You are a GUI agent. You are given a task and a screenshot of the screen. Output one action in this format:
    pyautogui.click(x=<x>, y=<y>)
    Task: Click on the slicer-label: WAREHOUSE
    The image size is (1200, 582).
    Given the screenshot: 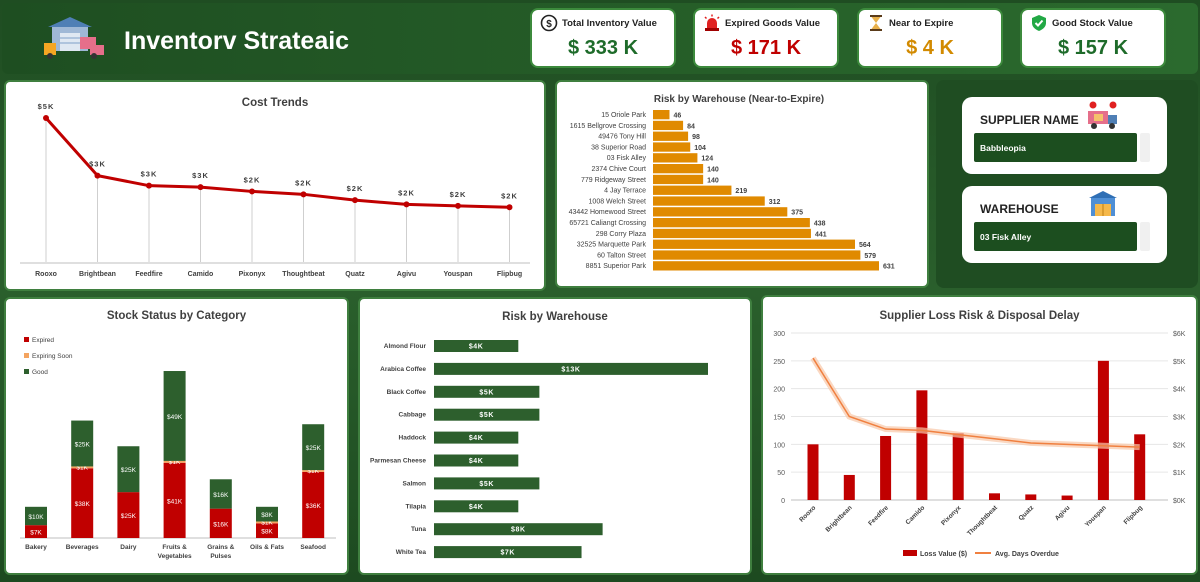 What is the action you would take?
    pyautogui.click(x=1019, y=209)
    